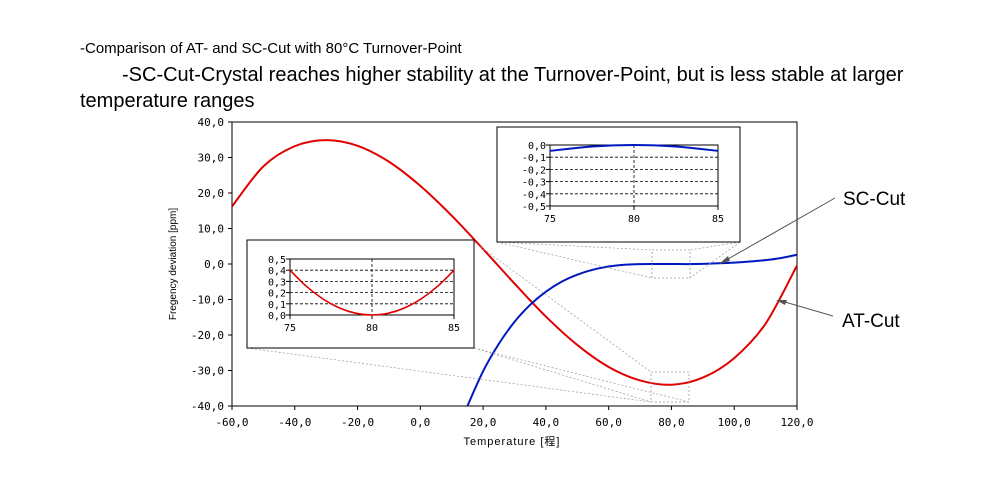  Describe the element at coordinates (207, 371) in the screenshot. I see `y-tick-label: -30,0` at that location.